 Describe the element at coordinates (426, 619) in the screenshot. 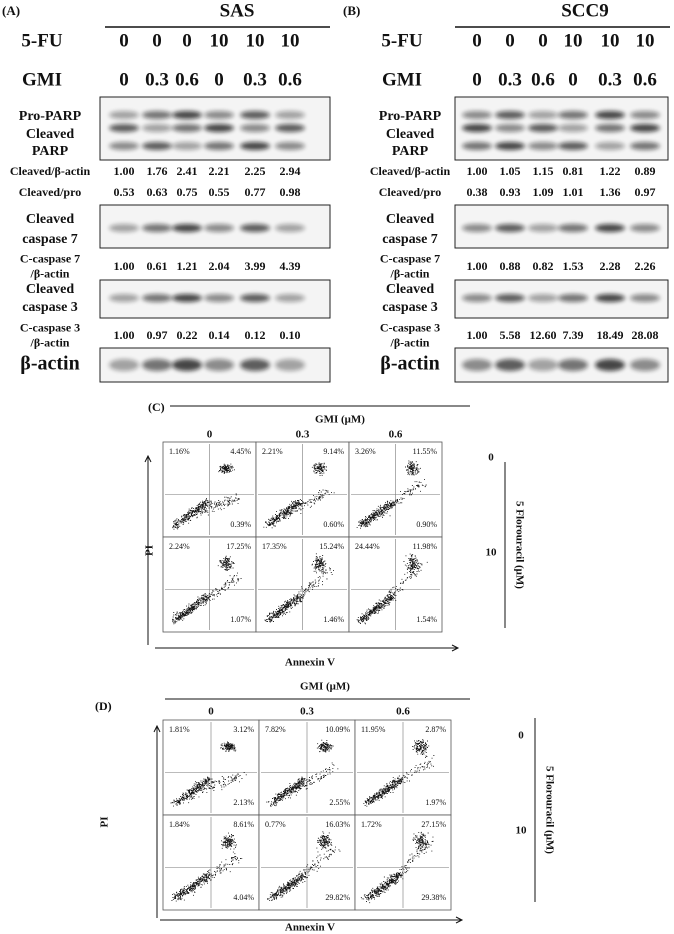

I see `quadrant-percent: 1.54%` at that location.